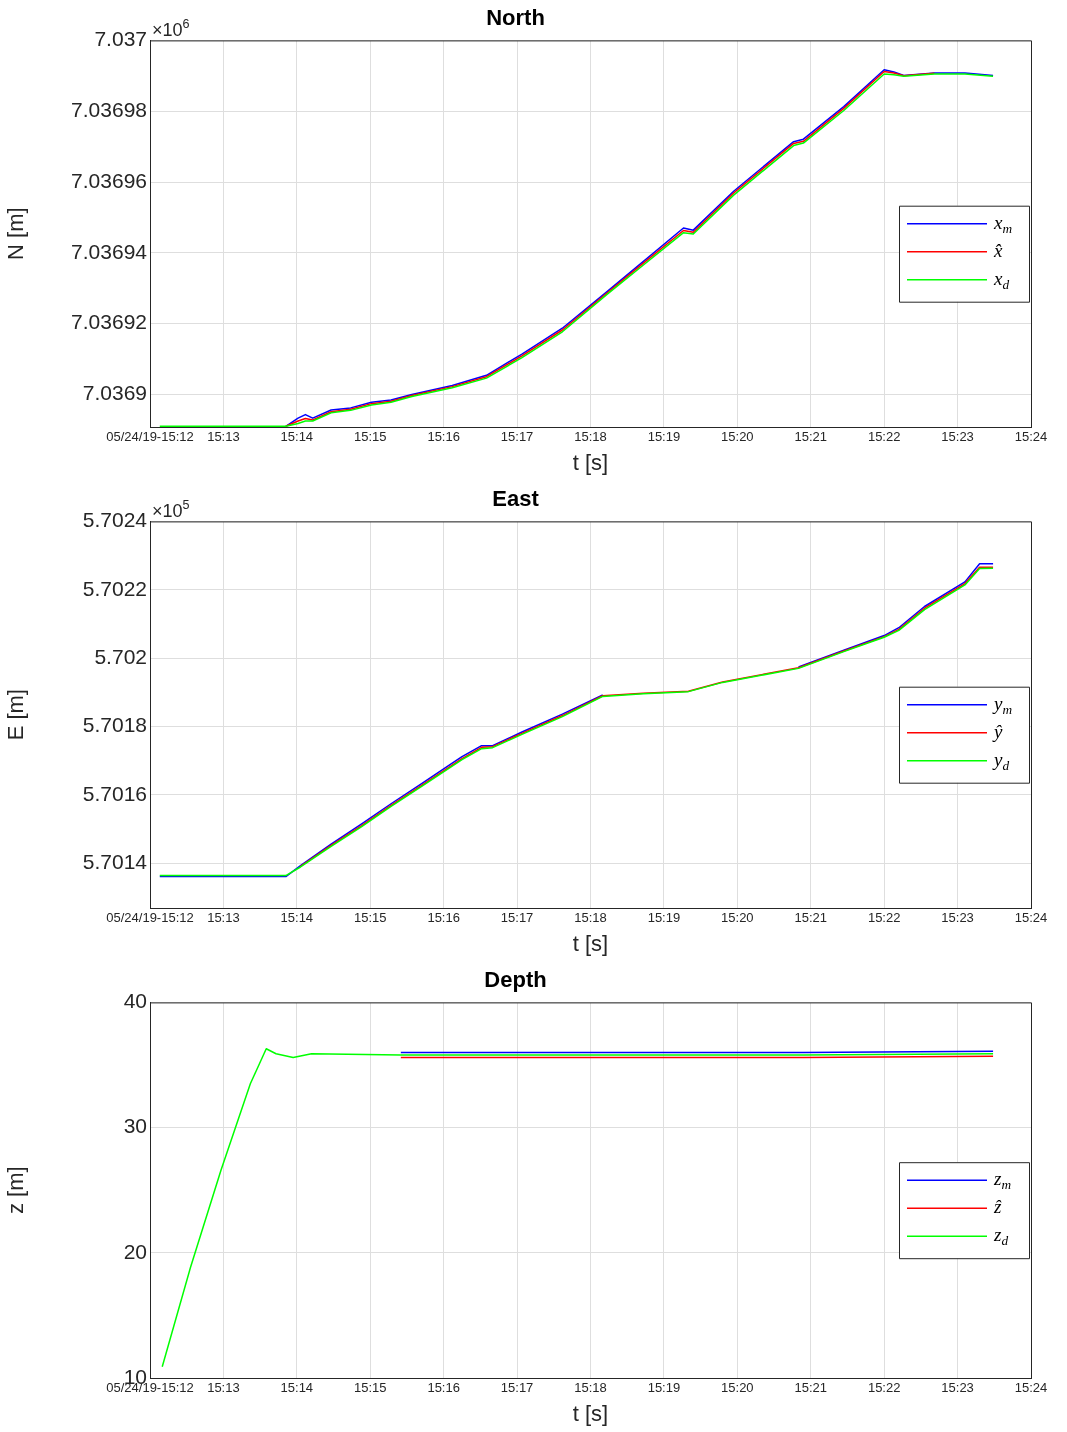  Describe the element at coordinates (114, 393) in the screenshot. I see `y-tick-label: 7.0369` at that location.